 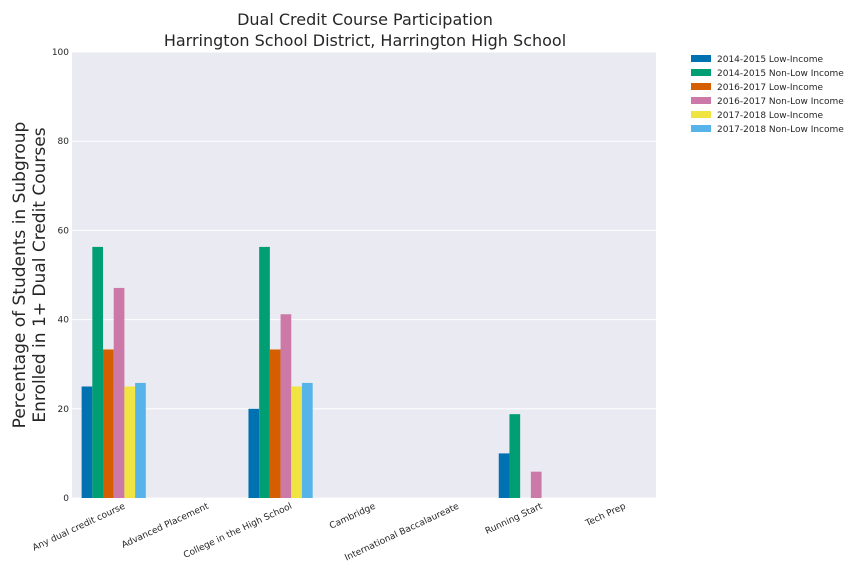 I want to click on y-tick-label: 0, so click(x=66, y=499).